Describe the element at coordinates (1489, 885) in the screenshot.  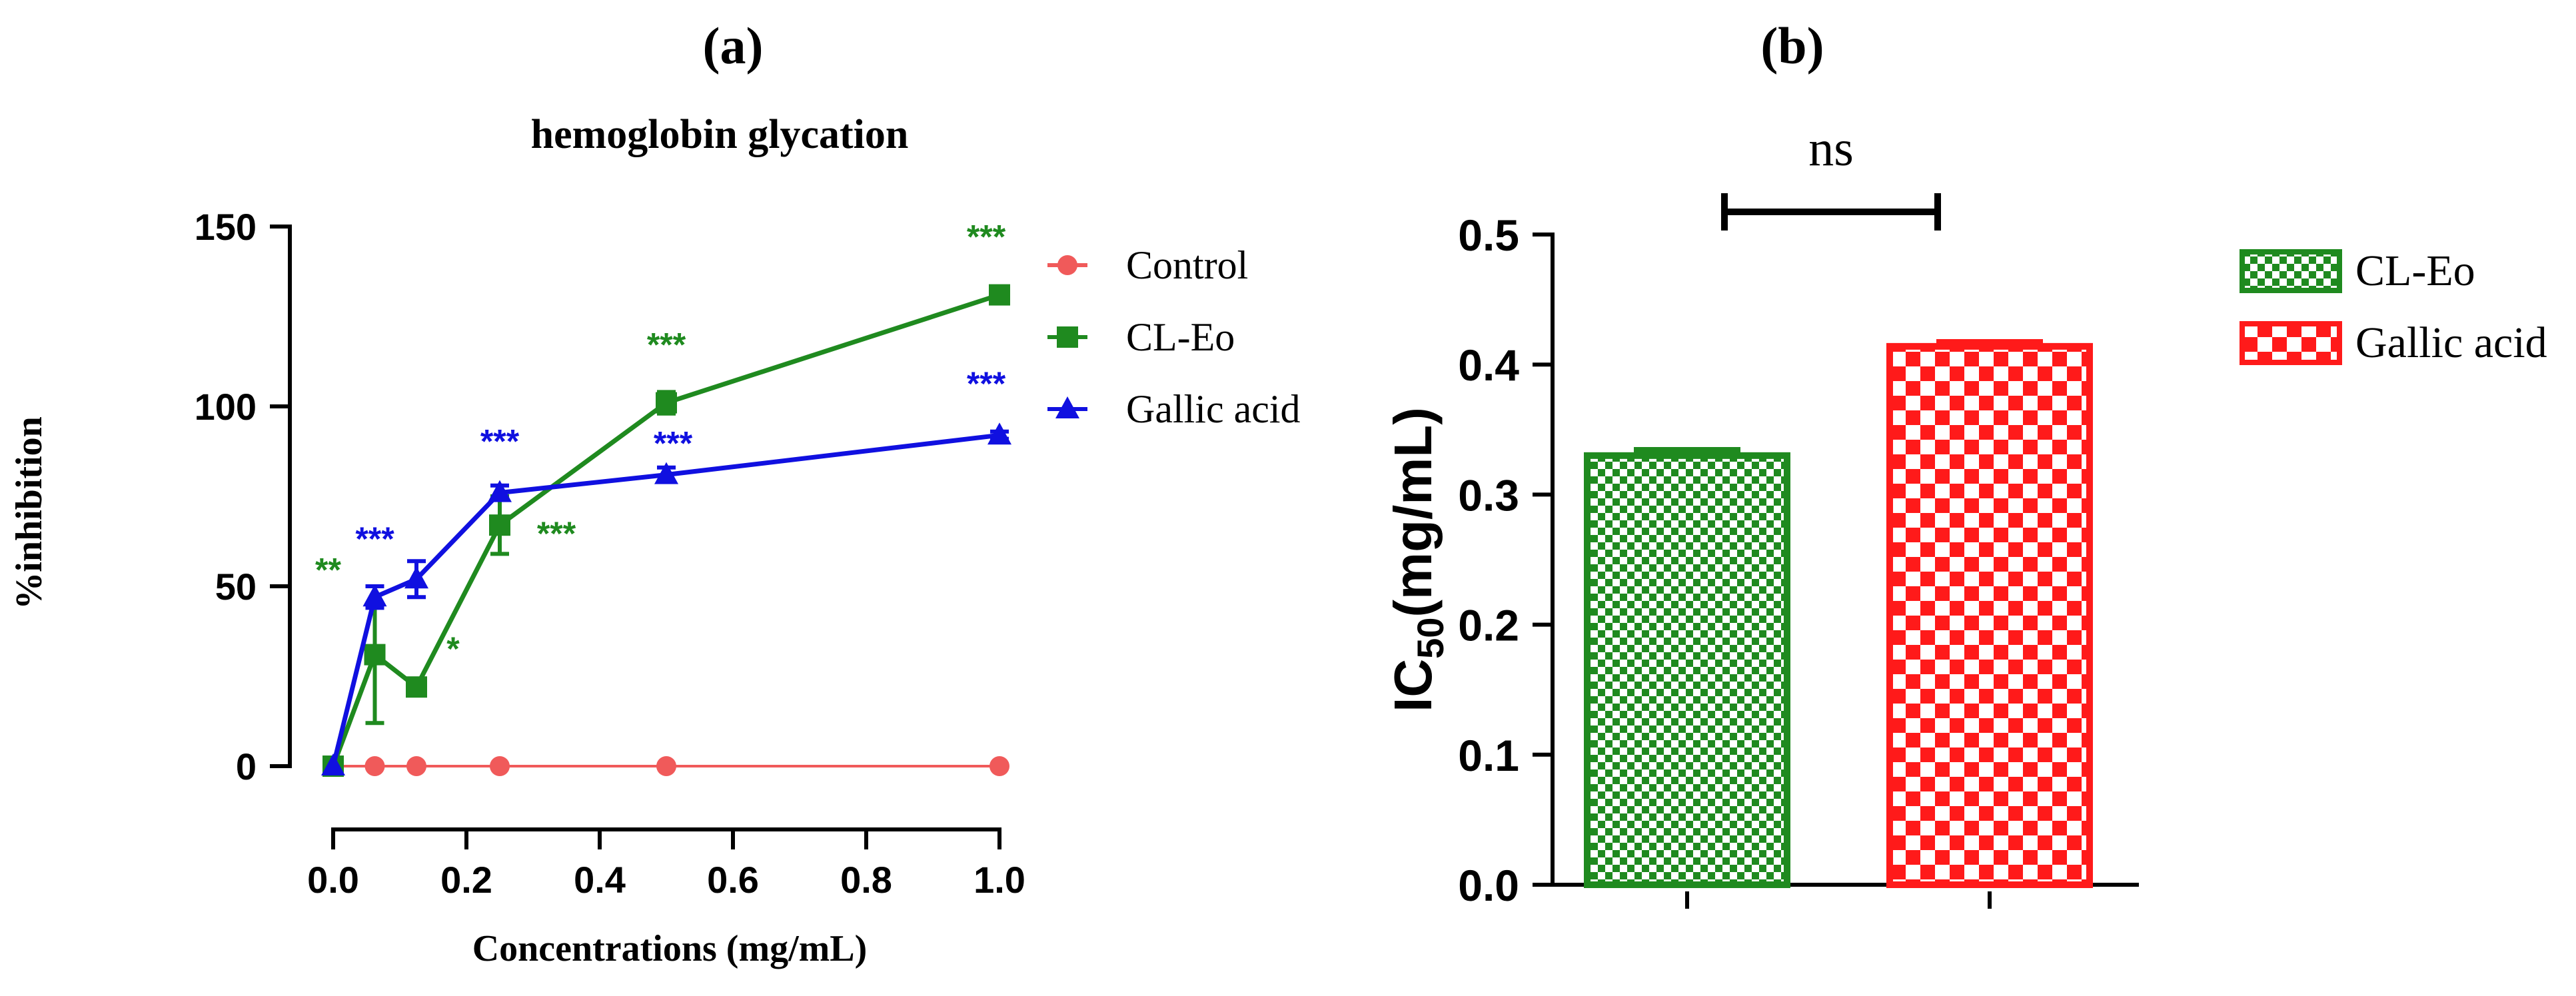
I see `y-tick-label: 0.0` at that location.